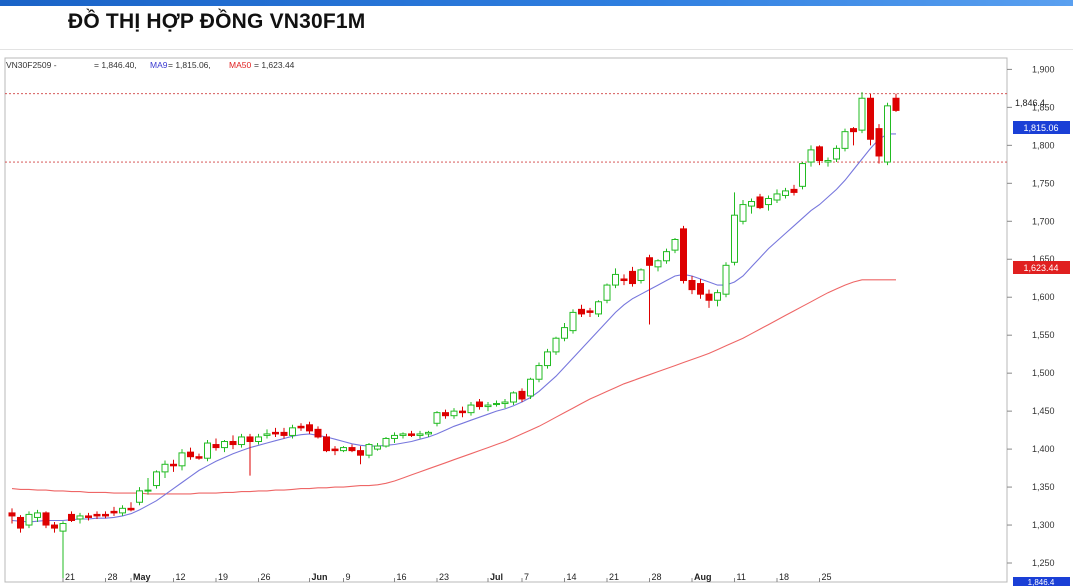 The image size is (1073, 586). Describe the element at coordinates (657, 577) in the screenshot. I see `x-tick-label: 28` at that location.